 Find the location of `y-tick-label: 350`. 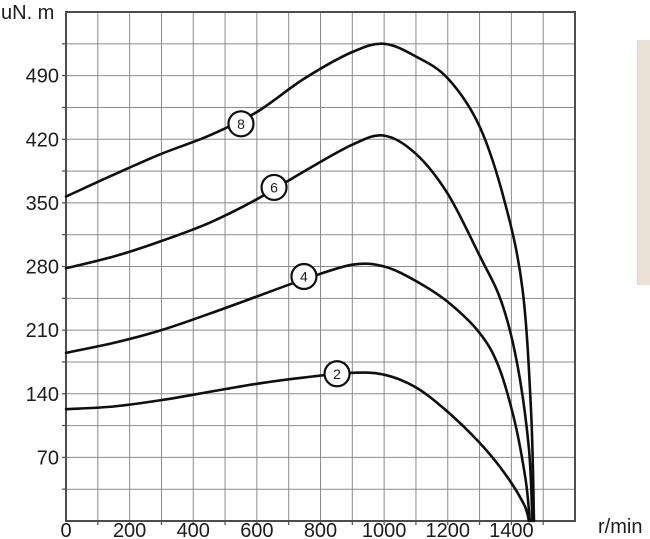

y-tick-label: 350 is located at coordinates (42, 204).